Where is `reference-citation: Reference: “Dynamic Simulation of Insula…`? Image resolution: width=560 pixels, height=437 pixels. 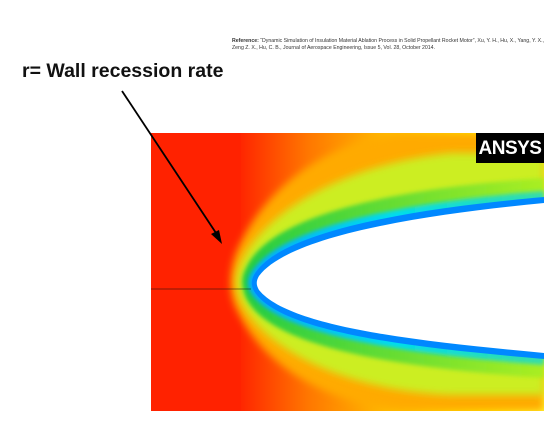 reference-citation: Reference: “Dynamic Simulation of Insula… is located at coordinates (393, 45).